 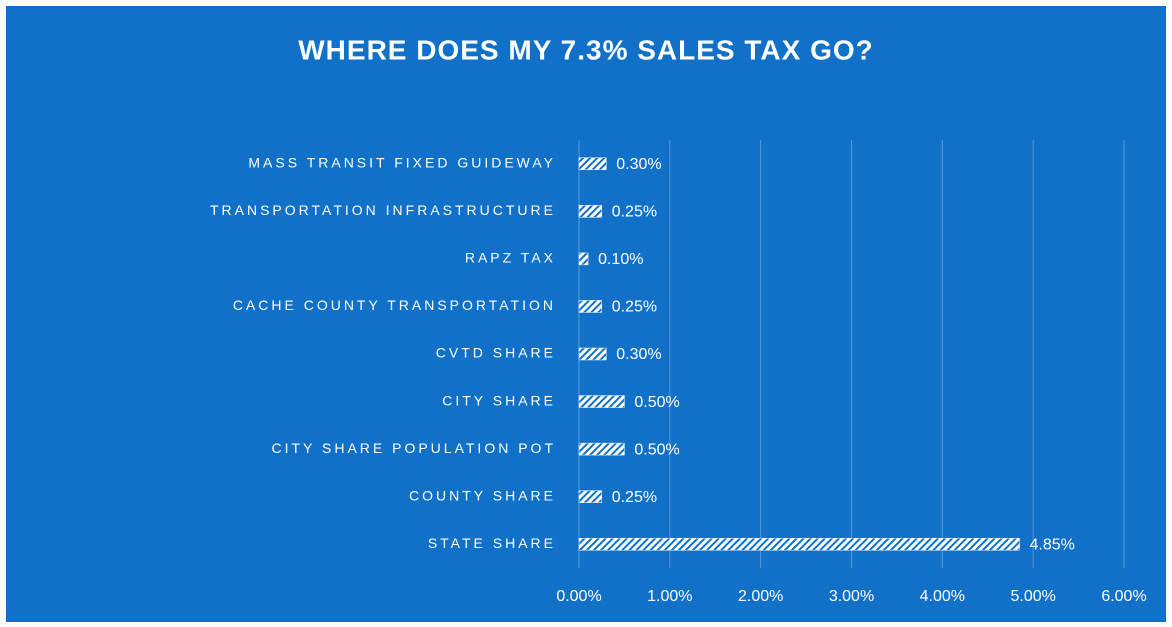 What do you see at coordinates (578, 596) in the screenshot?
I see `x-tick-label: 0.00%` at bounding box center [578, 596].